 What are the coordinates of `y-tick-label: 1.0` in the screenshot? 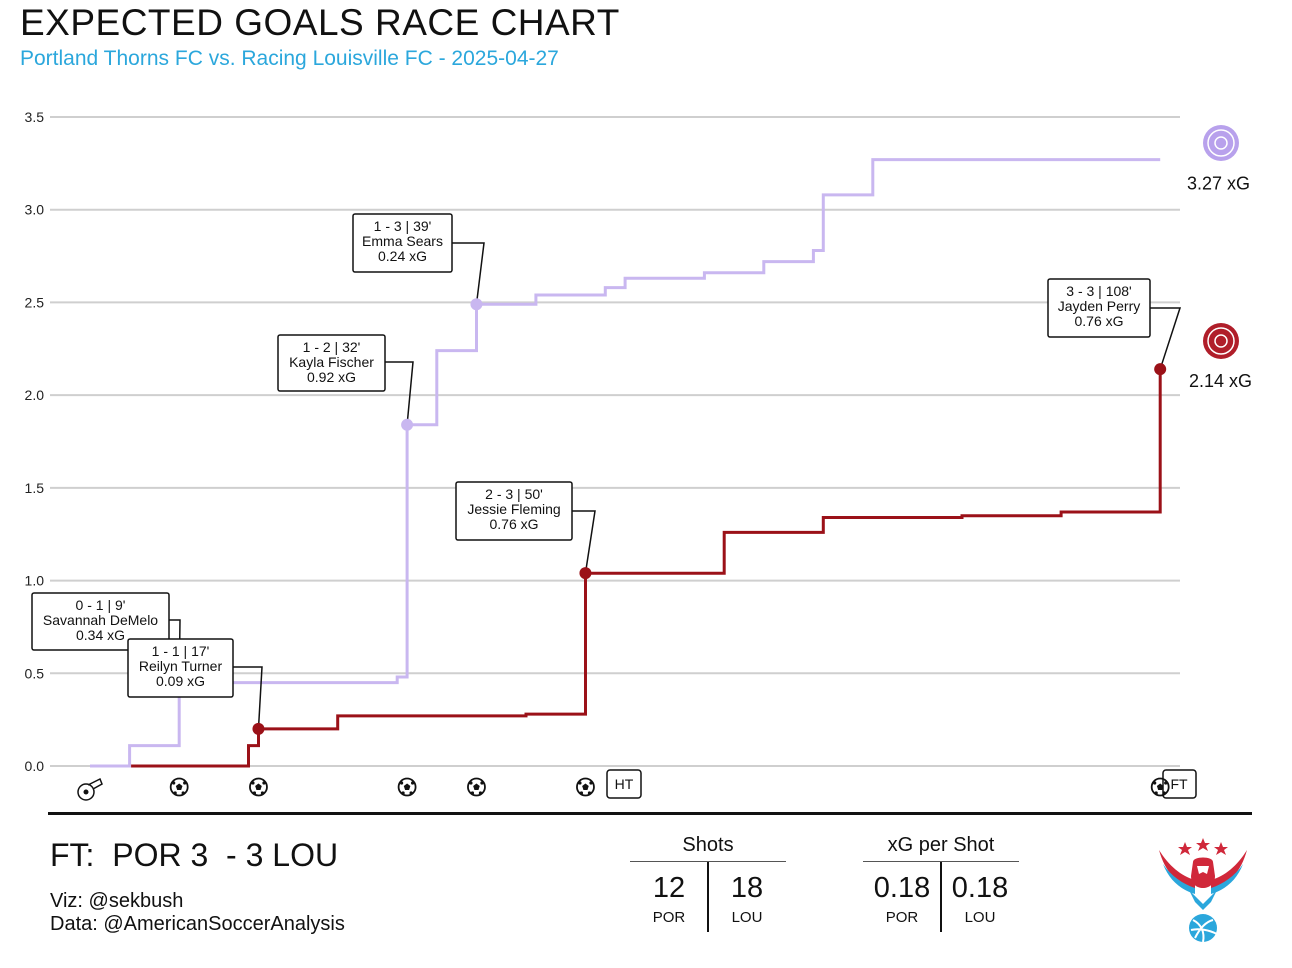 It's located at (35, 581).